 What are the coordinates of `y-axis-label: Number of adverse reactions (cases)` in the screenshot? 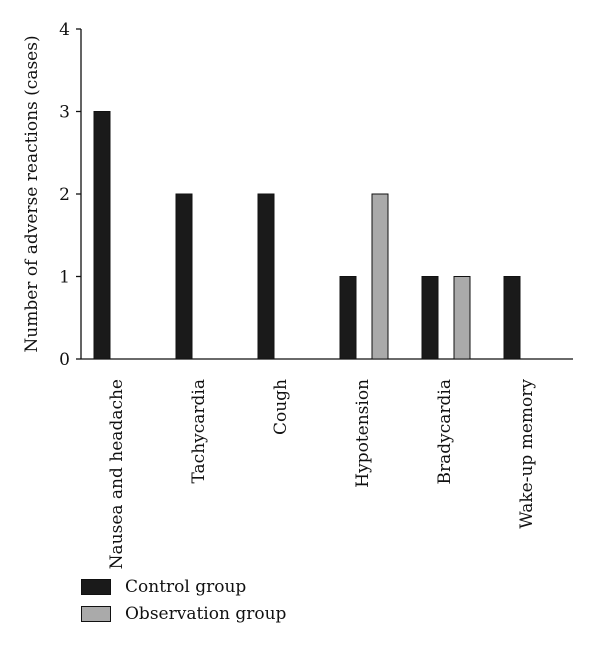 It's located at (32, 193).